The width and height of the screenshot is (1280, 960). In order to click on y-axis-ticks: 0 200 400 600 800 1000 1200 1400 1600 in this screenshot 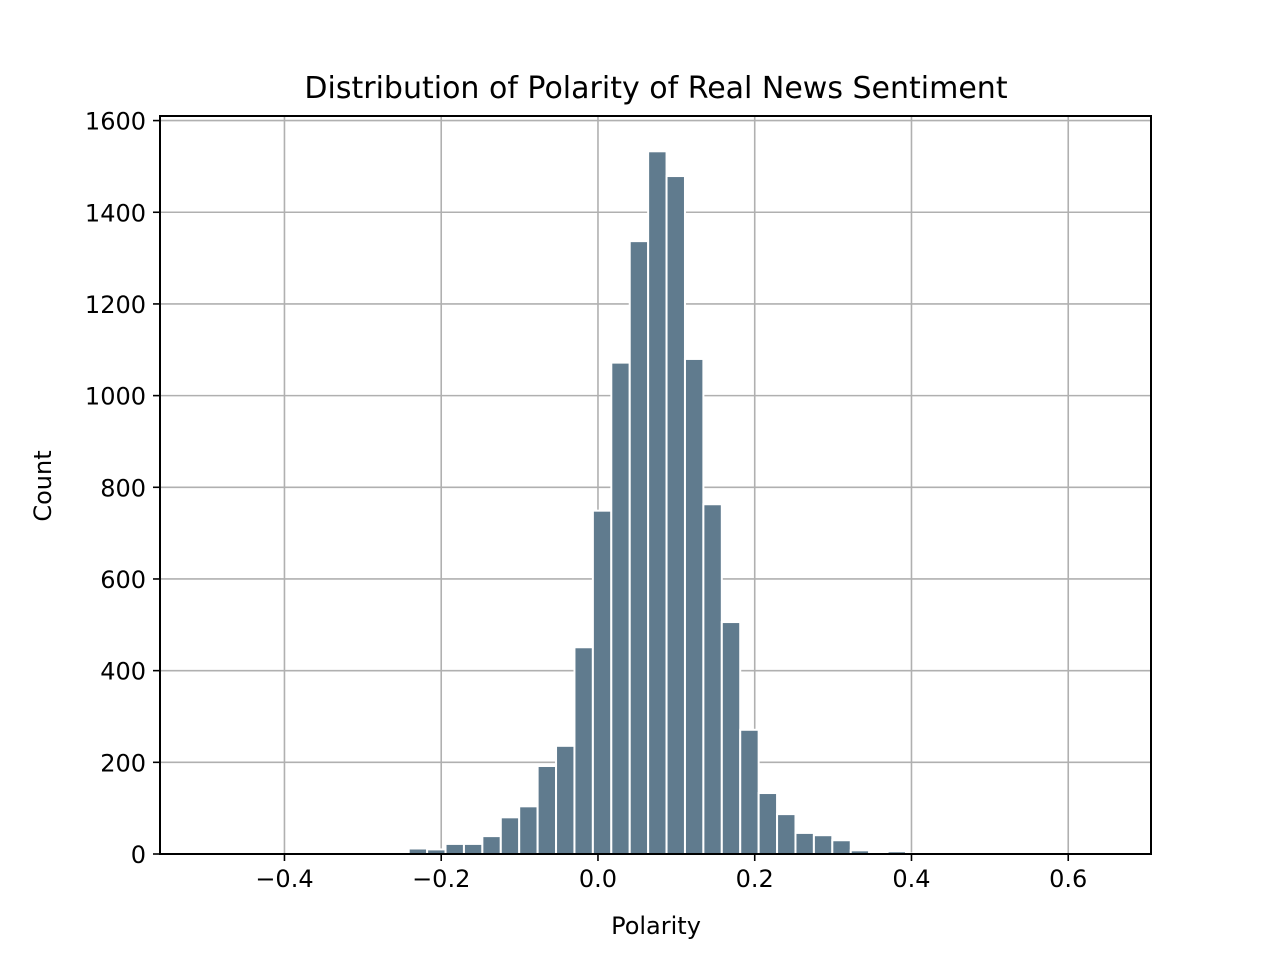, I will do `click(122, 488)`.